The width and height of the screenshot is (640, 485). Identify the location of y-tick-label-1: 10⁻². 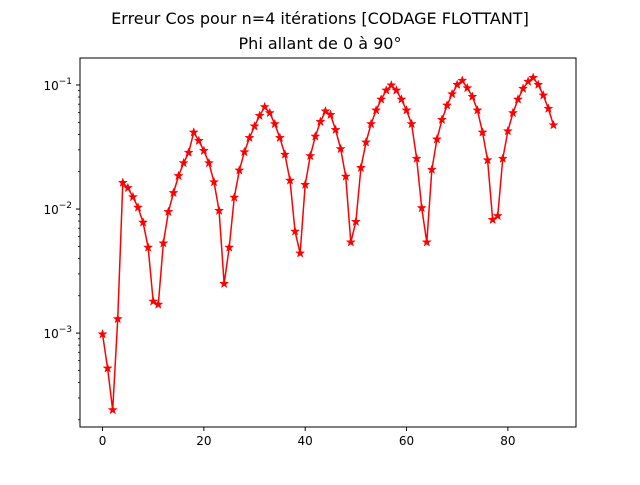
(57, 209).